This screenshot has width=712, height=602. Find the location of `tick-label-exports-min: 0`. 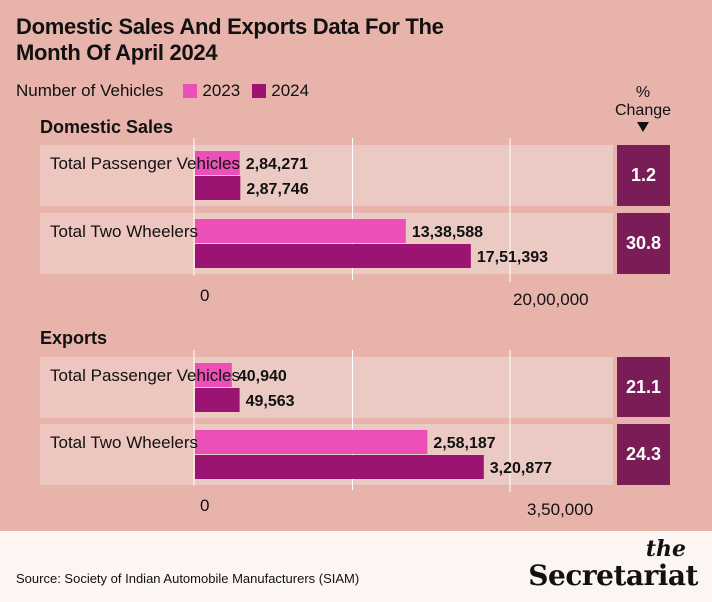

tick-label-exports-min: 0 is located at coordinates (205, 505).